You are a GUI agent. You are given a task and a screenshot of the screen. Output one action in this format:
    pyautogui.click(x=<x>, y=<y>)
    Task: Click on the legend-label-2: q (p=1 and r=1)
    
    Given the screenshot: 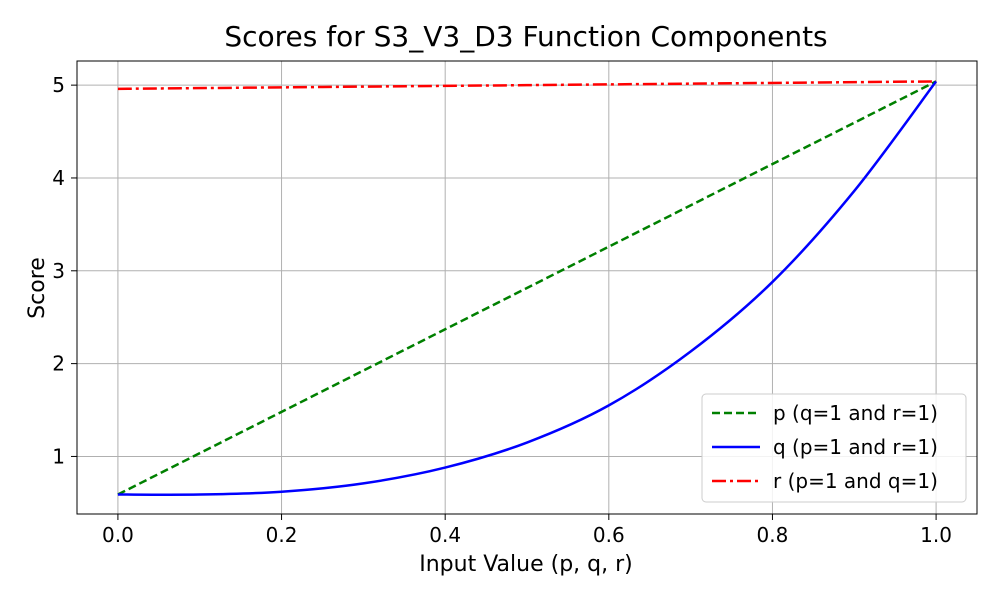 What is the action you would take?
    pyautogui.click(x=855, y=447)
    